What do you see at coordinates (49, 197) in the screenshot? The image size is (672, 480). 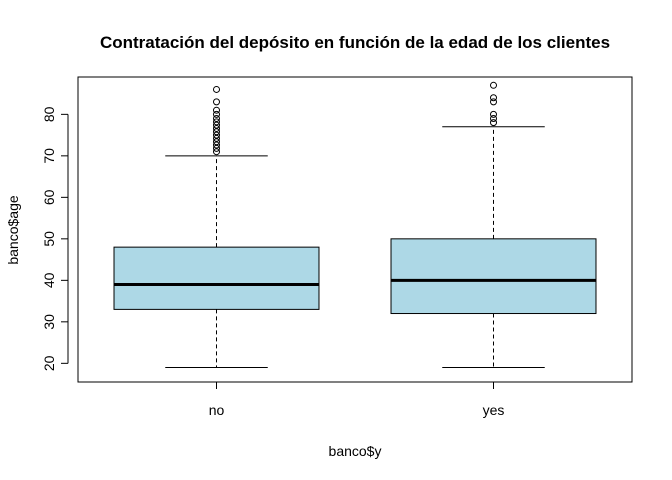 I see `y-tick-label-60: 60` at bounding box center [49, 197].